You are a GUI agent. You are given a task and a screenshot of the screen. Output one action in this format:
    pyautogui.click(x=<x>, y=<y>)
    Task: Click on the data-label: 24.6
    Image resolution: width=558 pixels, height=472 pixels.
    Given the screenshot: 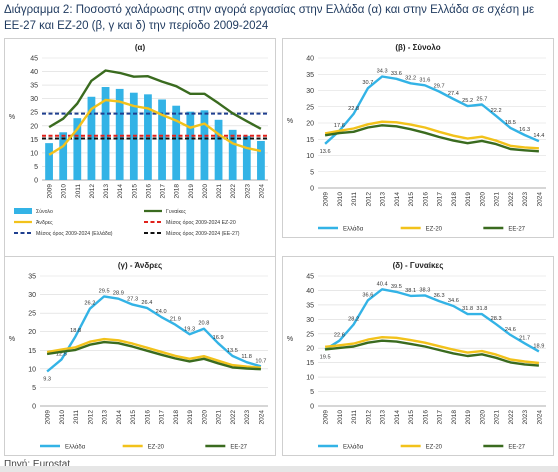 What is the action you would take?
    pyautogui.click(x=510, y=330)
    